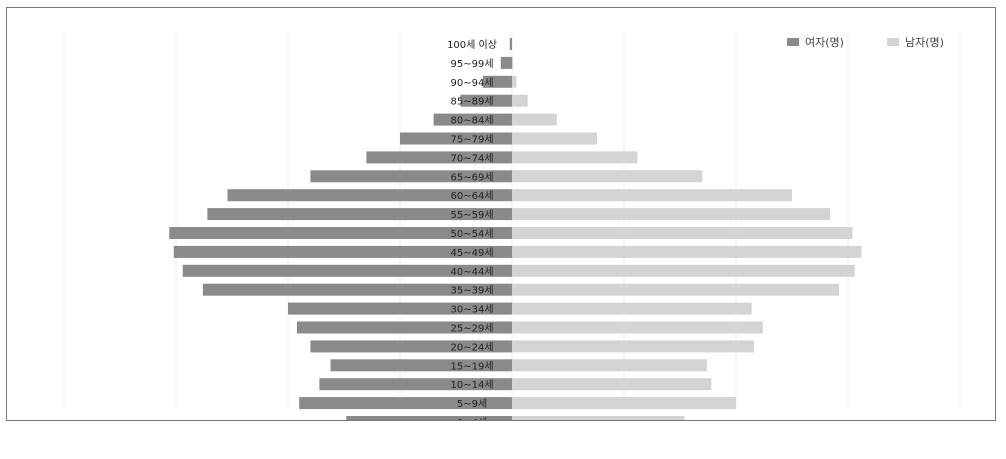 The width and height of the screenshot is (1006, 459). Describe the element at coordinates (472, 45) in the screenshot. I see `category-label: 100세 이상` at that location.